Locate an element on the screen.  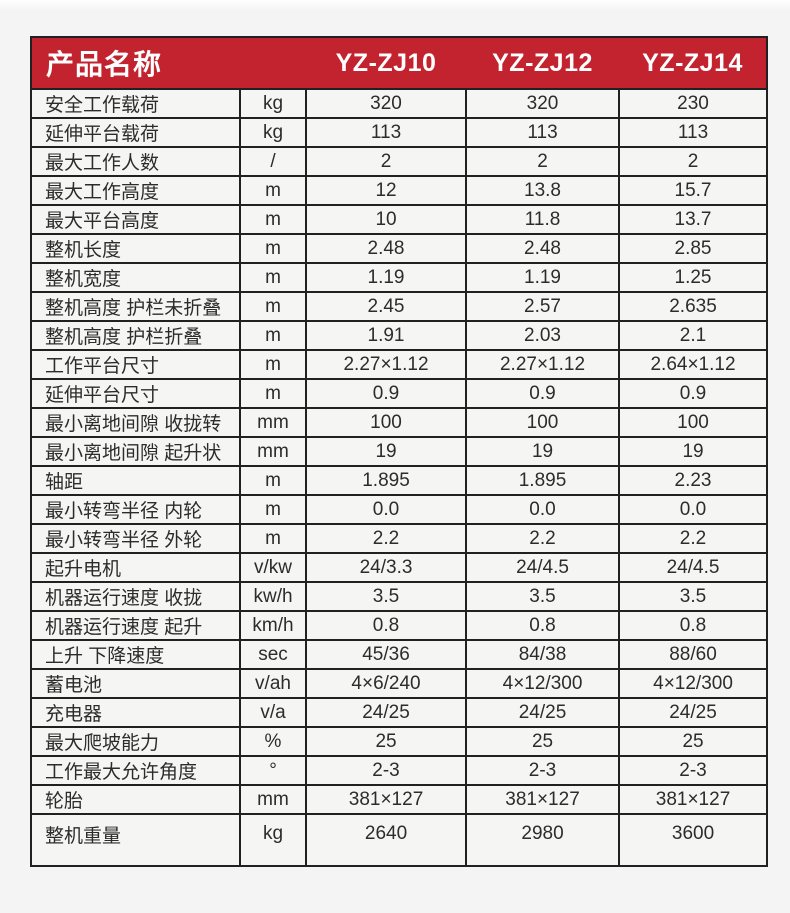
table-row: 最大工作人数/2 2 2 is located at coordinates (399, 161).